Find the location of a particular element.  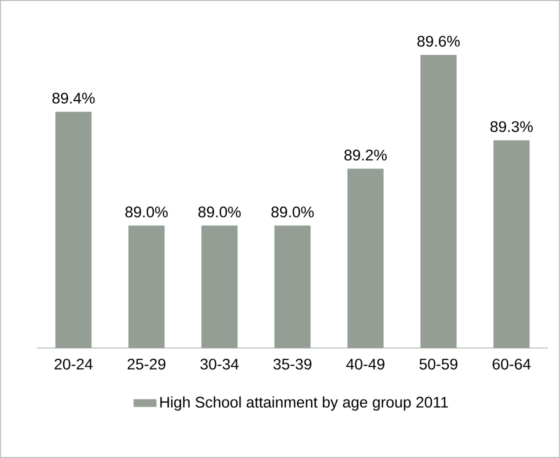

legend-label: High School attainment by age group 2011 is located at coordinates (304, 403).